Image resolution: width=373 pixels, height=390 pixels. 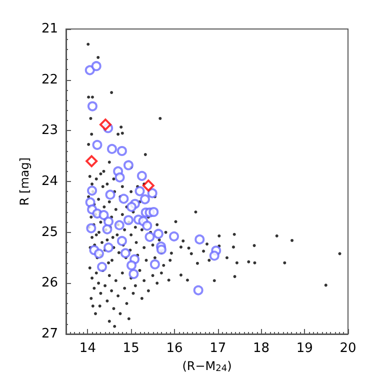 What do you see at coordinates (49, 334) in the screenshot?
I see `y-tick-label: 27` at bounding box center [49, 334].